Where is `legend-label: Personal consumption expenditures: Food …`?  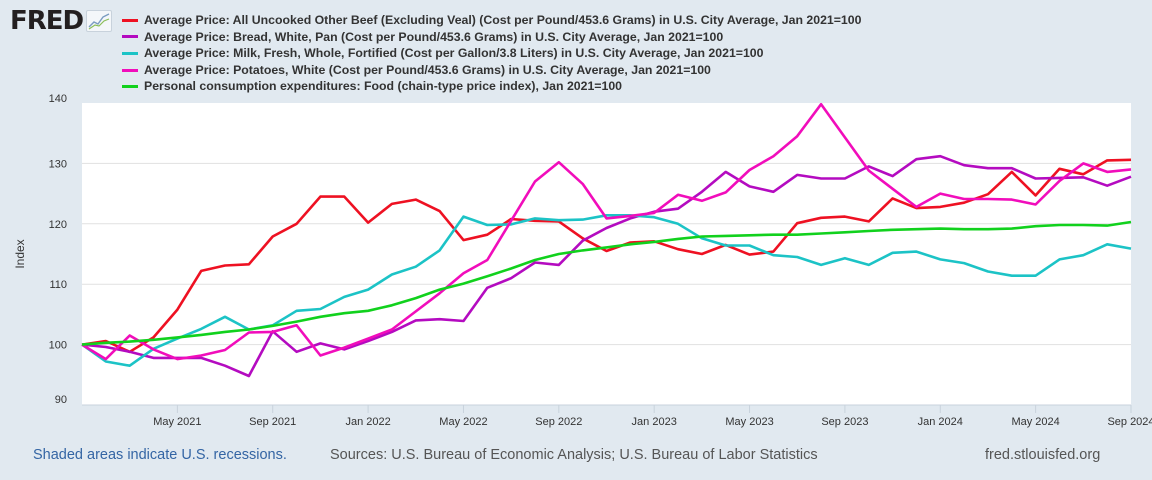
legend-label: Personal consumption expenditures: Food … is located at coordinates (383, 86).